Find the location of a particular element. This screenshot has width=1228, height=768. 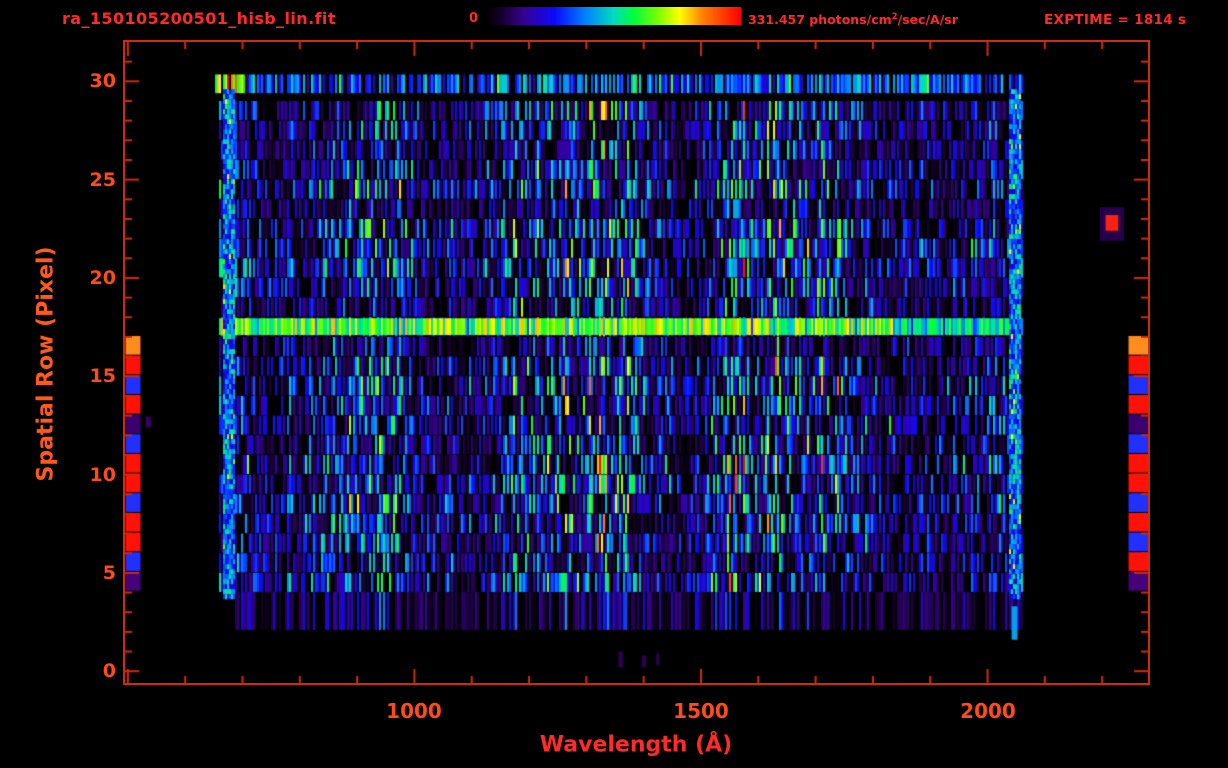

x-tick-label-1000: 1000 is located at coordinates (414, 711).